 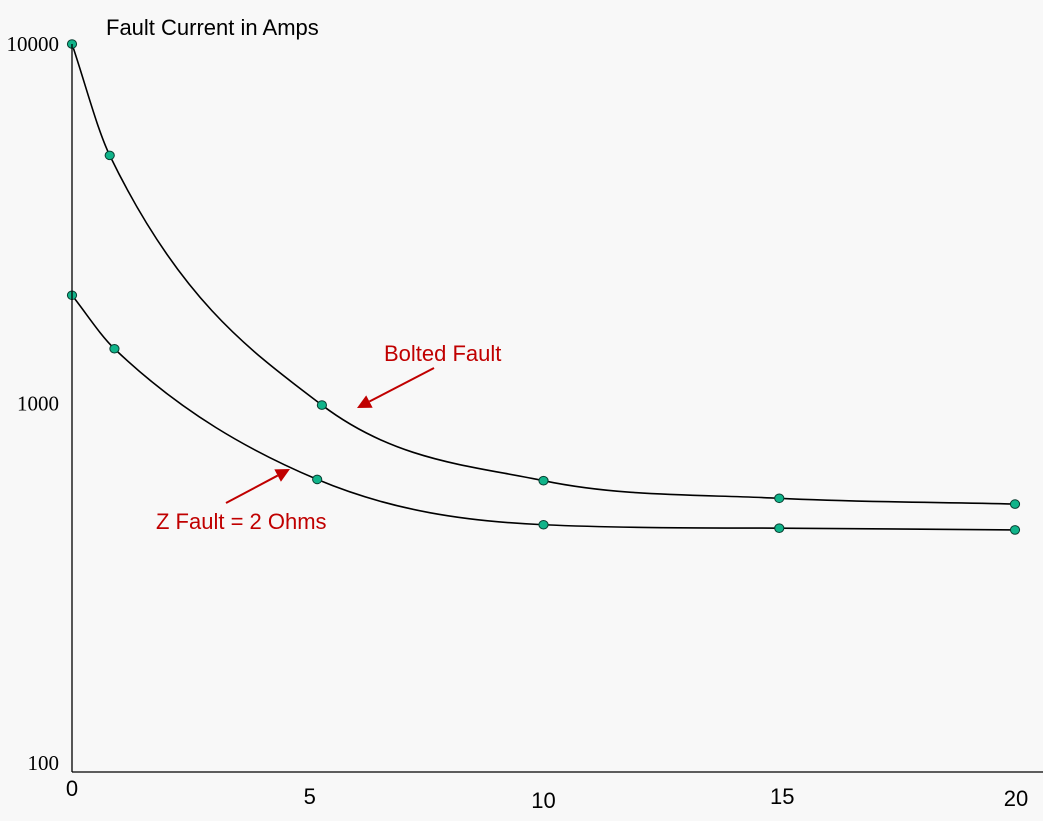 I want to click on annotation-0: Bolted Fault, so click(x=429, y=374).